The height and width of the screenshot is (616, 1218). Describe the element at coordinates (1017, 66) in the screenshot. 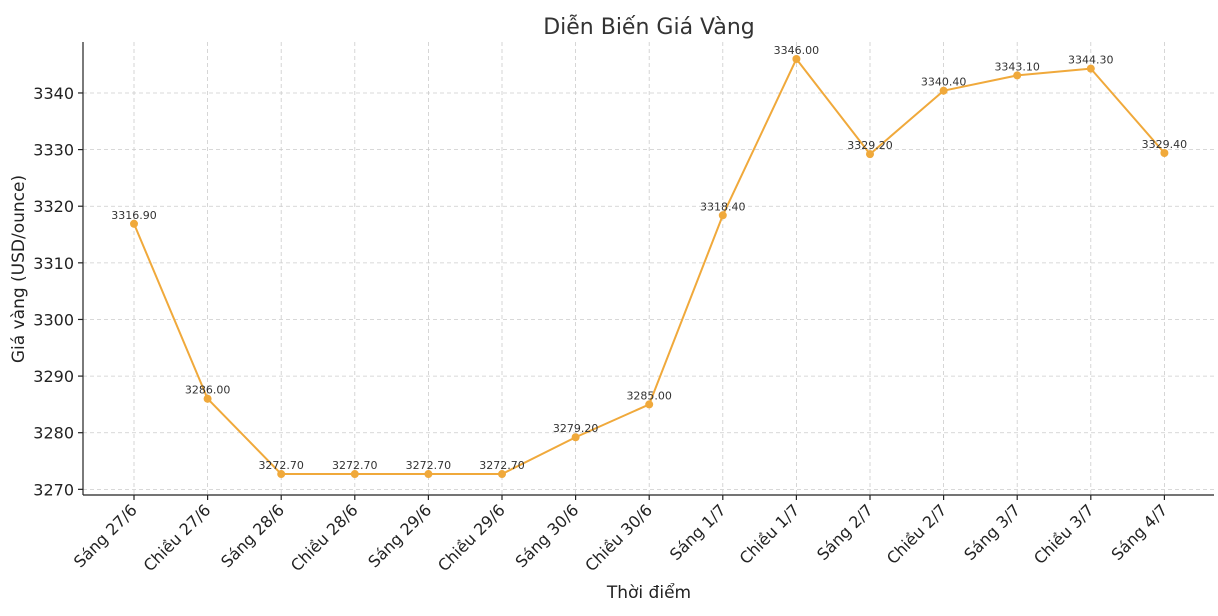

I see `data-label: 3343.10` at that location.